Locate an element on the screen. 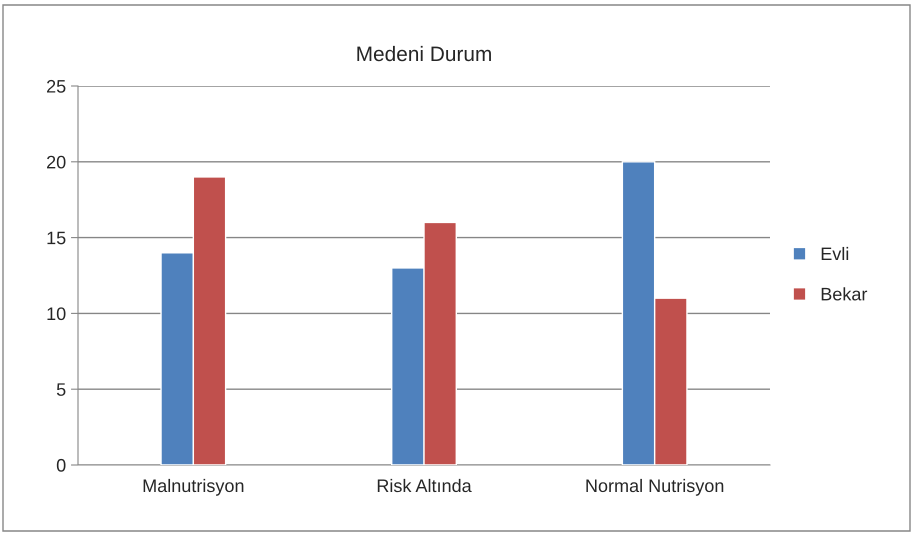 Image resolution: width=915 pixels, height=534 pixels. x-tick-label: Malnutrisyon is located at coordinates (194, 487).